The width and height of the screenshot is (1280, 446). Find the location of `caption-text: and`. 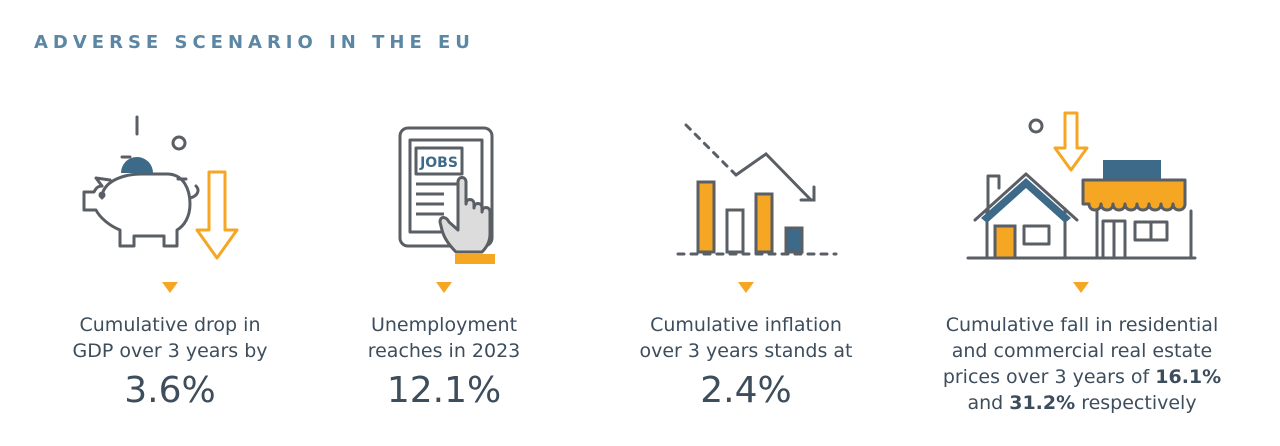

caption-text: and is located at coordinates (988, 403).